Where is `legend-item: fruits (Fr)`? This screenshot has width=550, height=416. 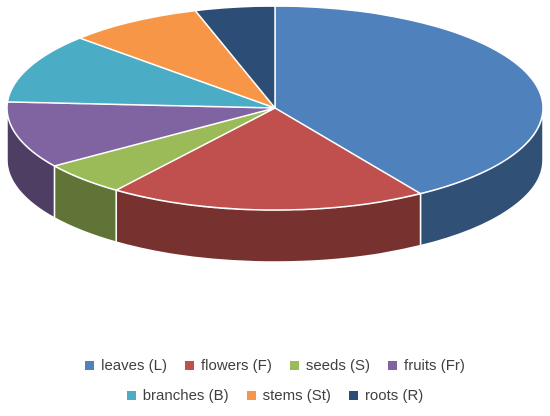 legend-item: fruits (Fr) is located at coordinates (426, 365).